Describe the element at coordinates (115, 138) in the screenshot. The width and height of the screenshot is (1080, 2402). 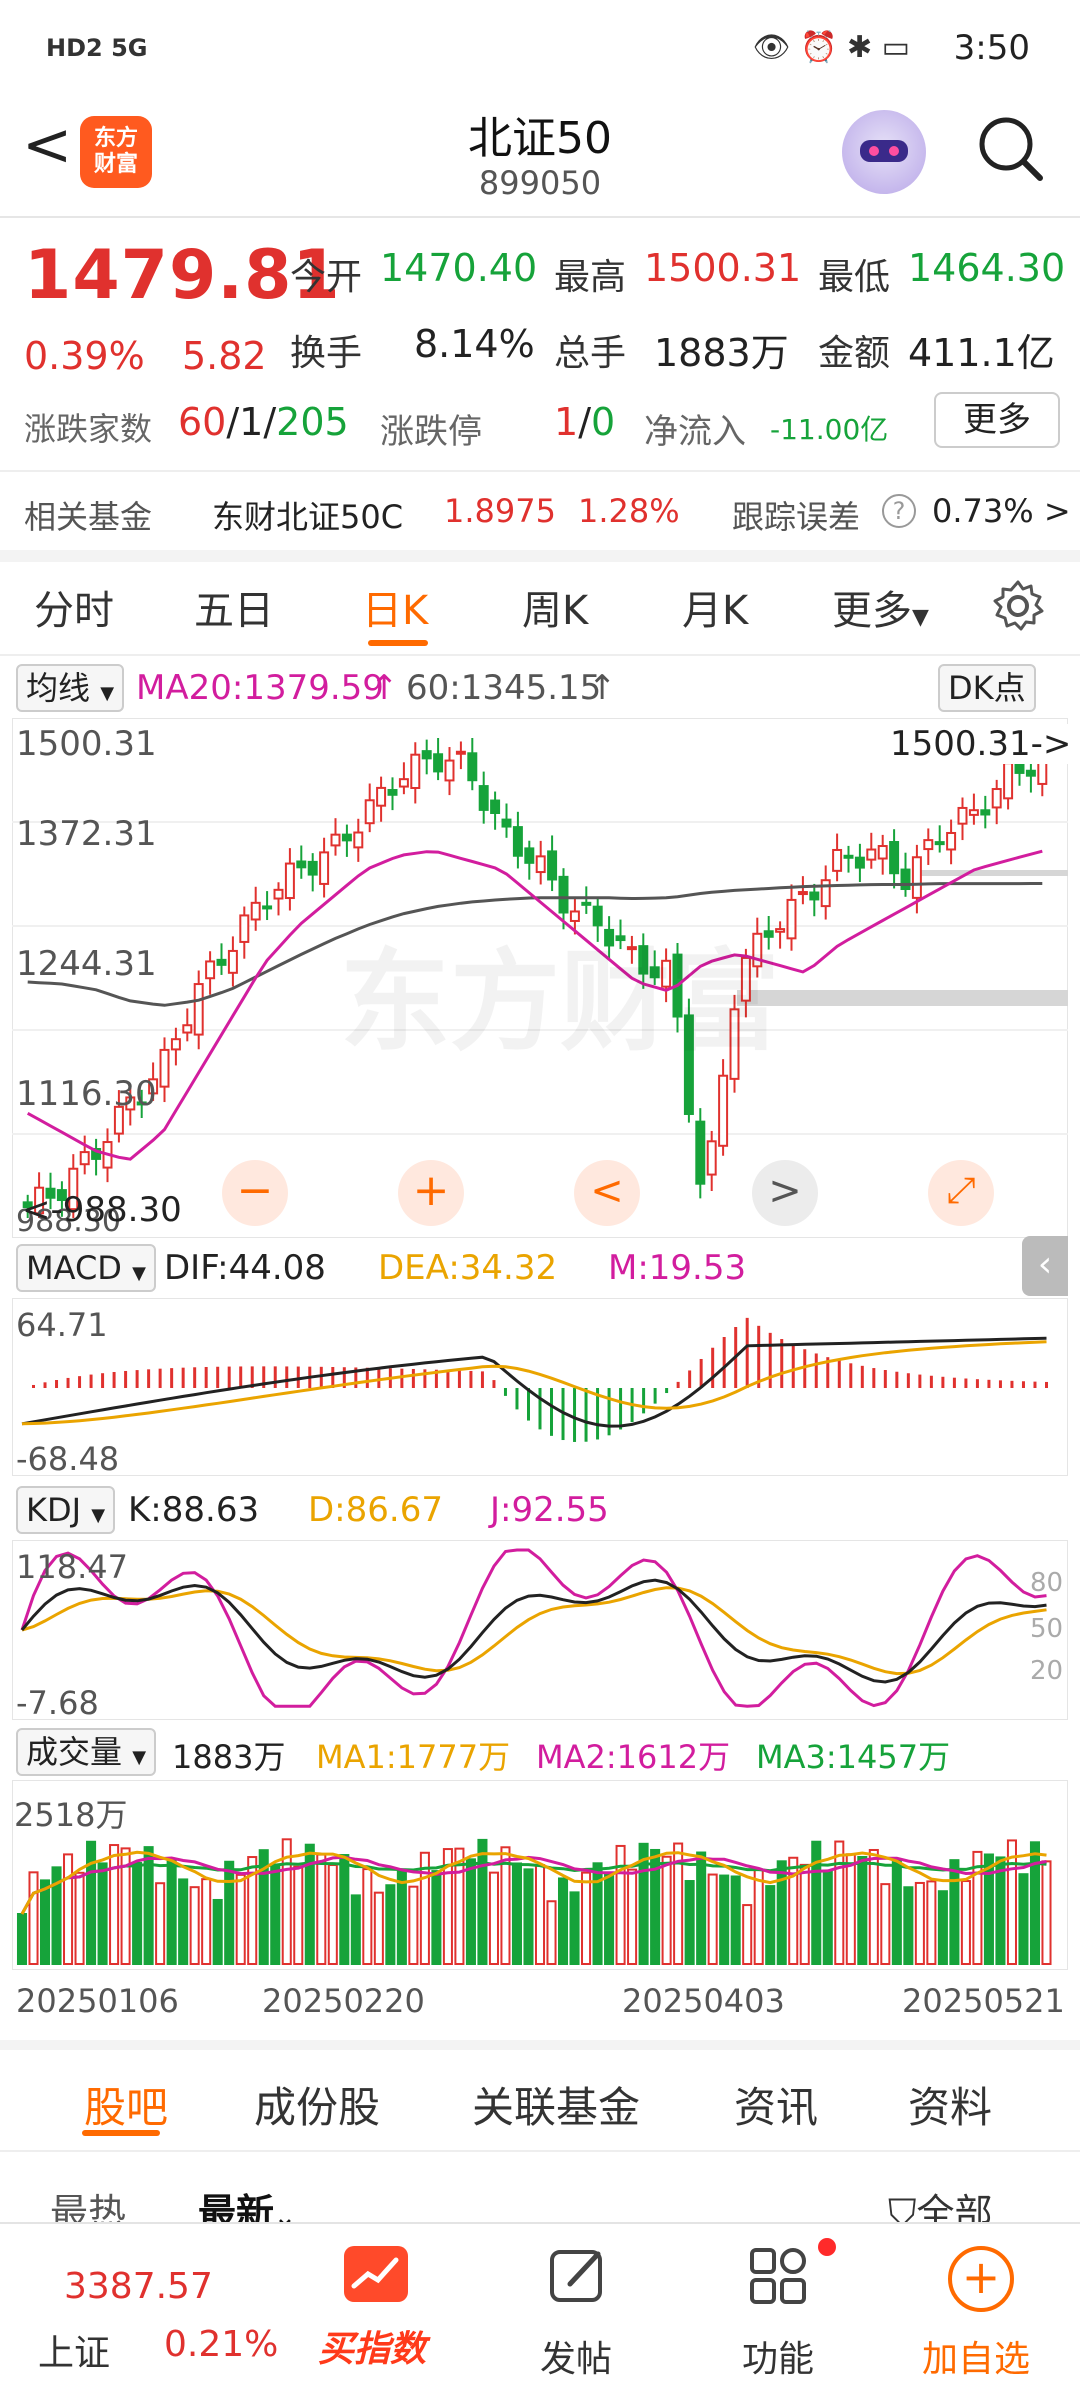
I see `logo-text-top: 东方` at that location.